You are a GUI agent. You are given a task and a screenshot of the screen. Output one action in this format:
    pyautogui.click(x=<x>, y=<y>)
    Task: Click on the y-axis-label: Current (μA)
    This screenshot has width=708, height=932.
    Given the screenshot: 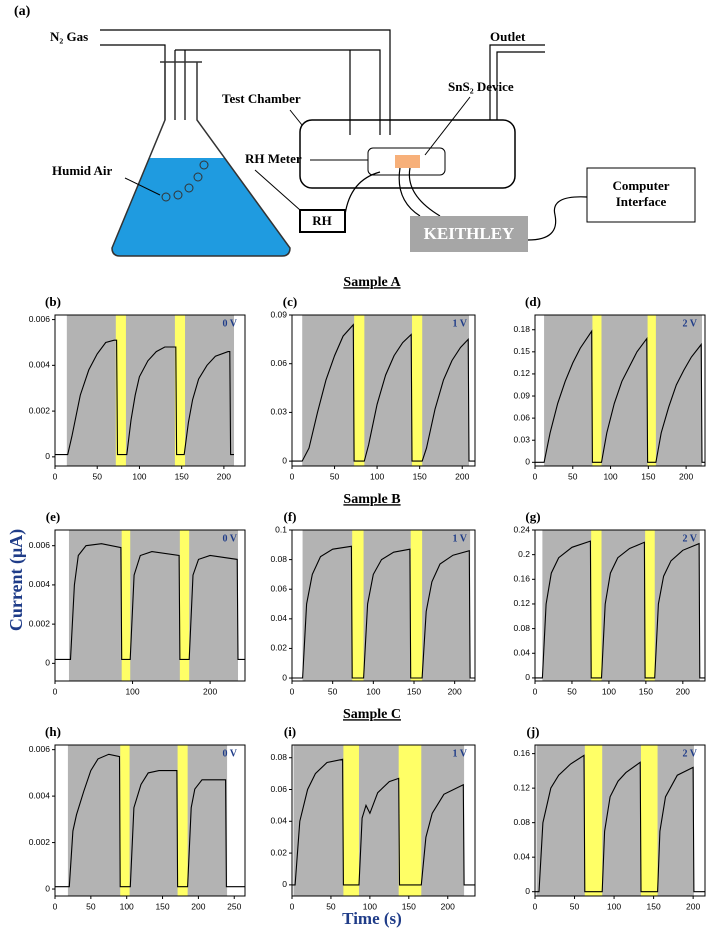 What is the action you would take?
    pyautogui.click(x=16, y=580)
    